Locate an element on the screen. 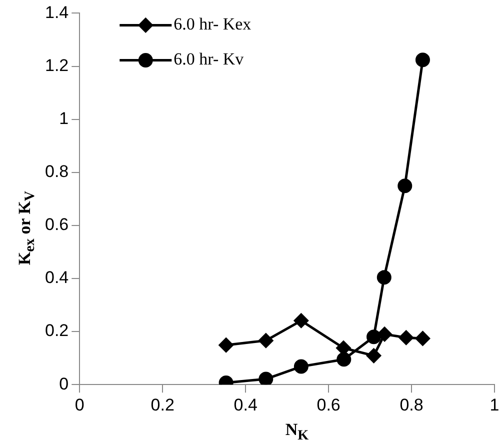 The height and width of the screenshot is (441, 503). y-tick-label: 1 is located at coordinates (64, 118).